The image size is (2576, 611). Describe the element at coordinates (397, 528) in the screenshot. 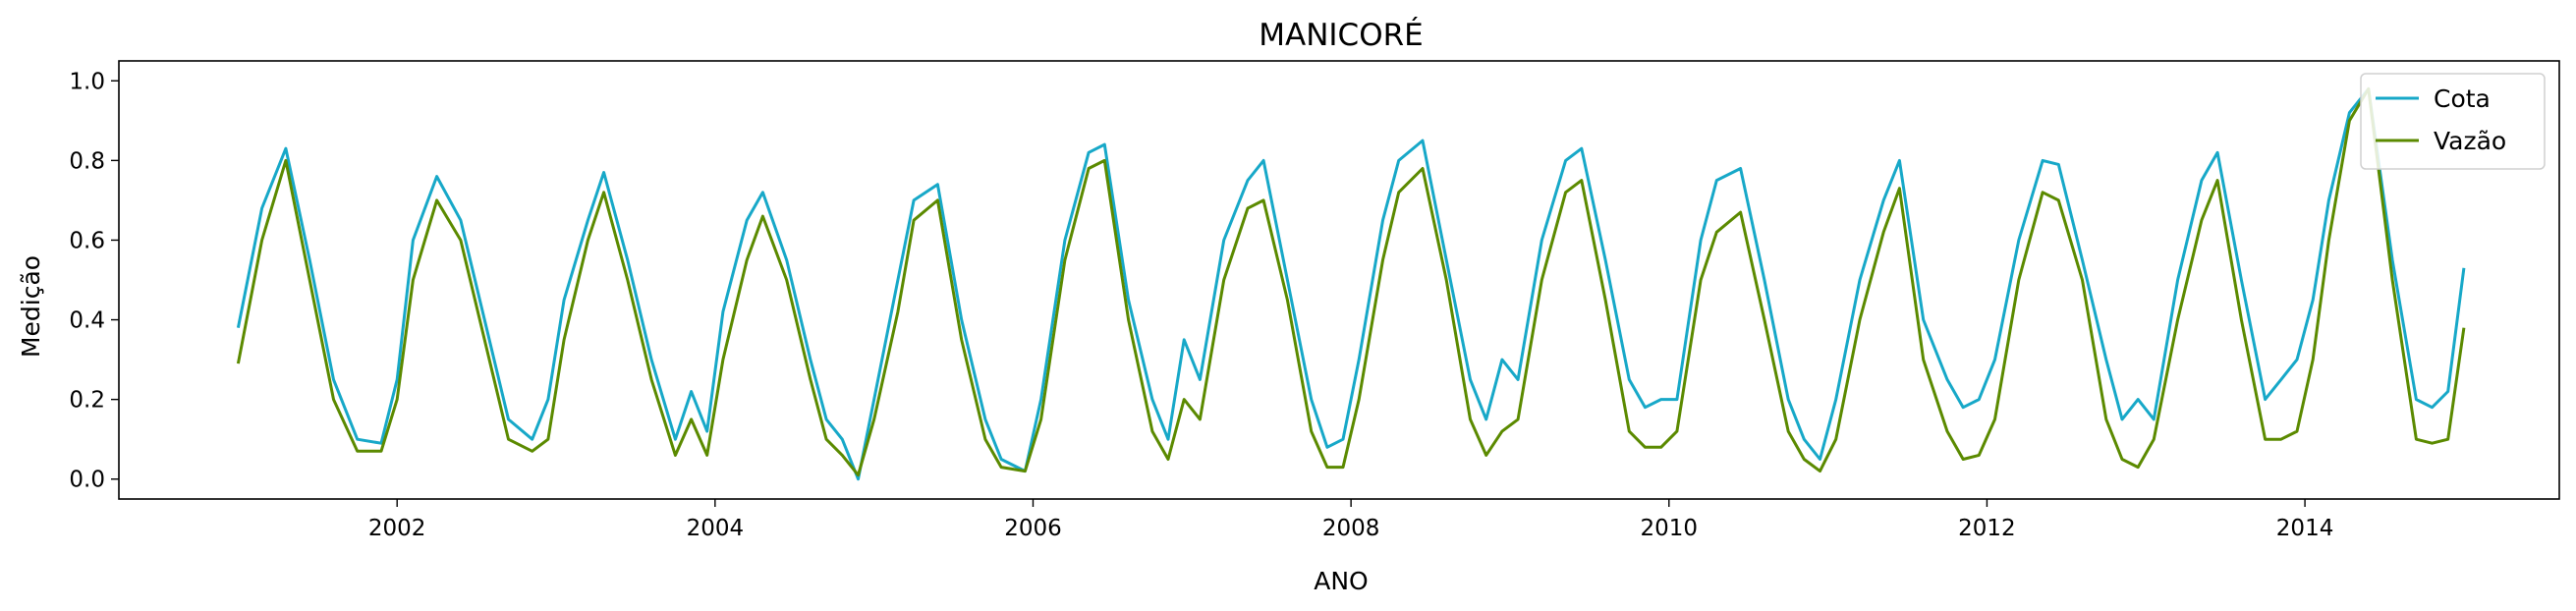

I see `x-tick-label: 2002` at that location.